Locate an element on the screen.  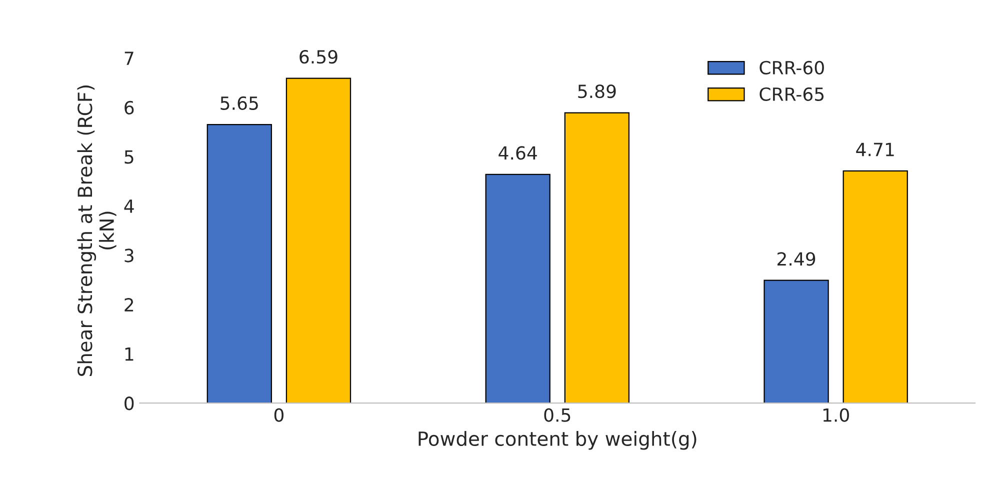
legend-label: CRR-60 is located at coordinates (792, 67).